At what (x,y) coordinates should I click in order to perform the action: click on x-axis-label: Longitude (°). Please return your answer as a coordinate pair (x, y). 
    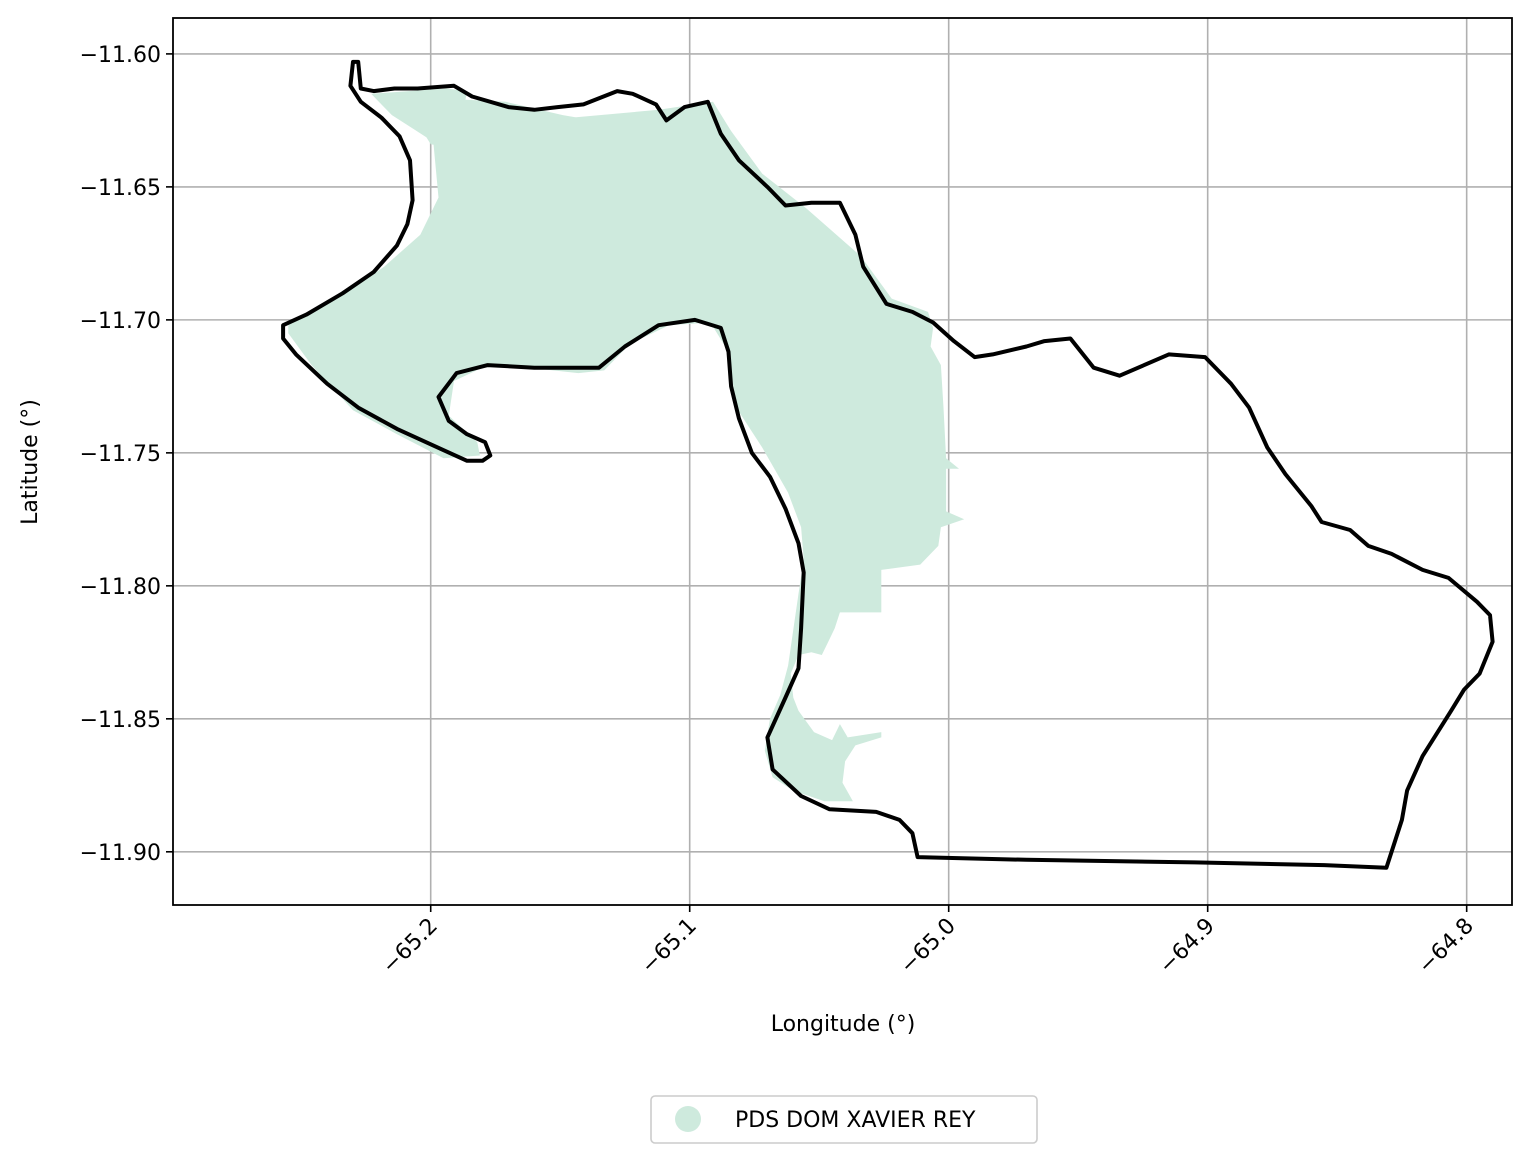
    Looking at the image, I should click on (843, 1024).